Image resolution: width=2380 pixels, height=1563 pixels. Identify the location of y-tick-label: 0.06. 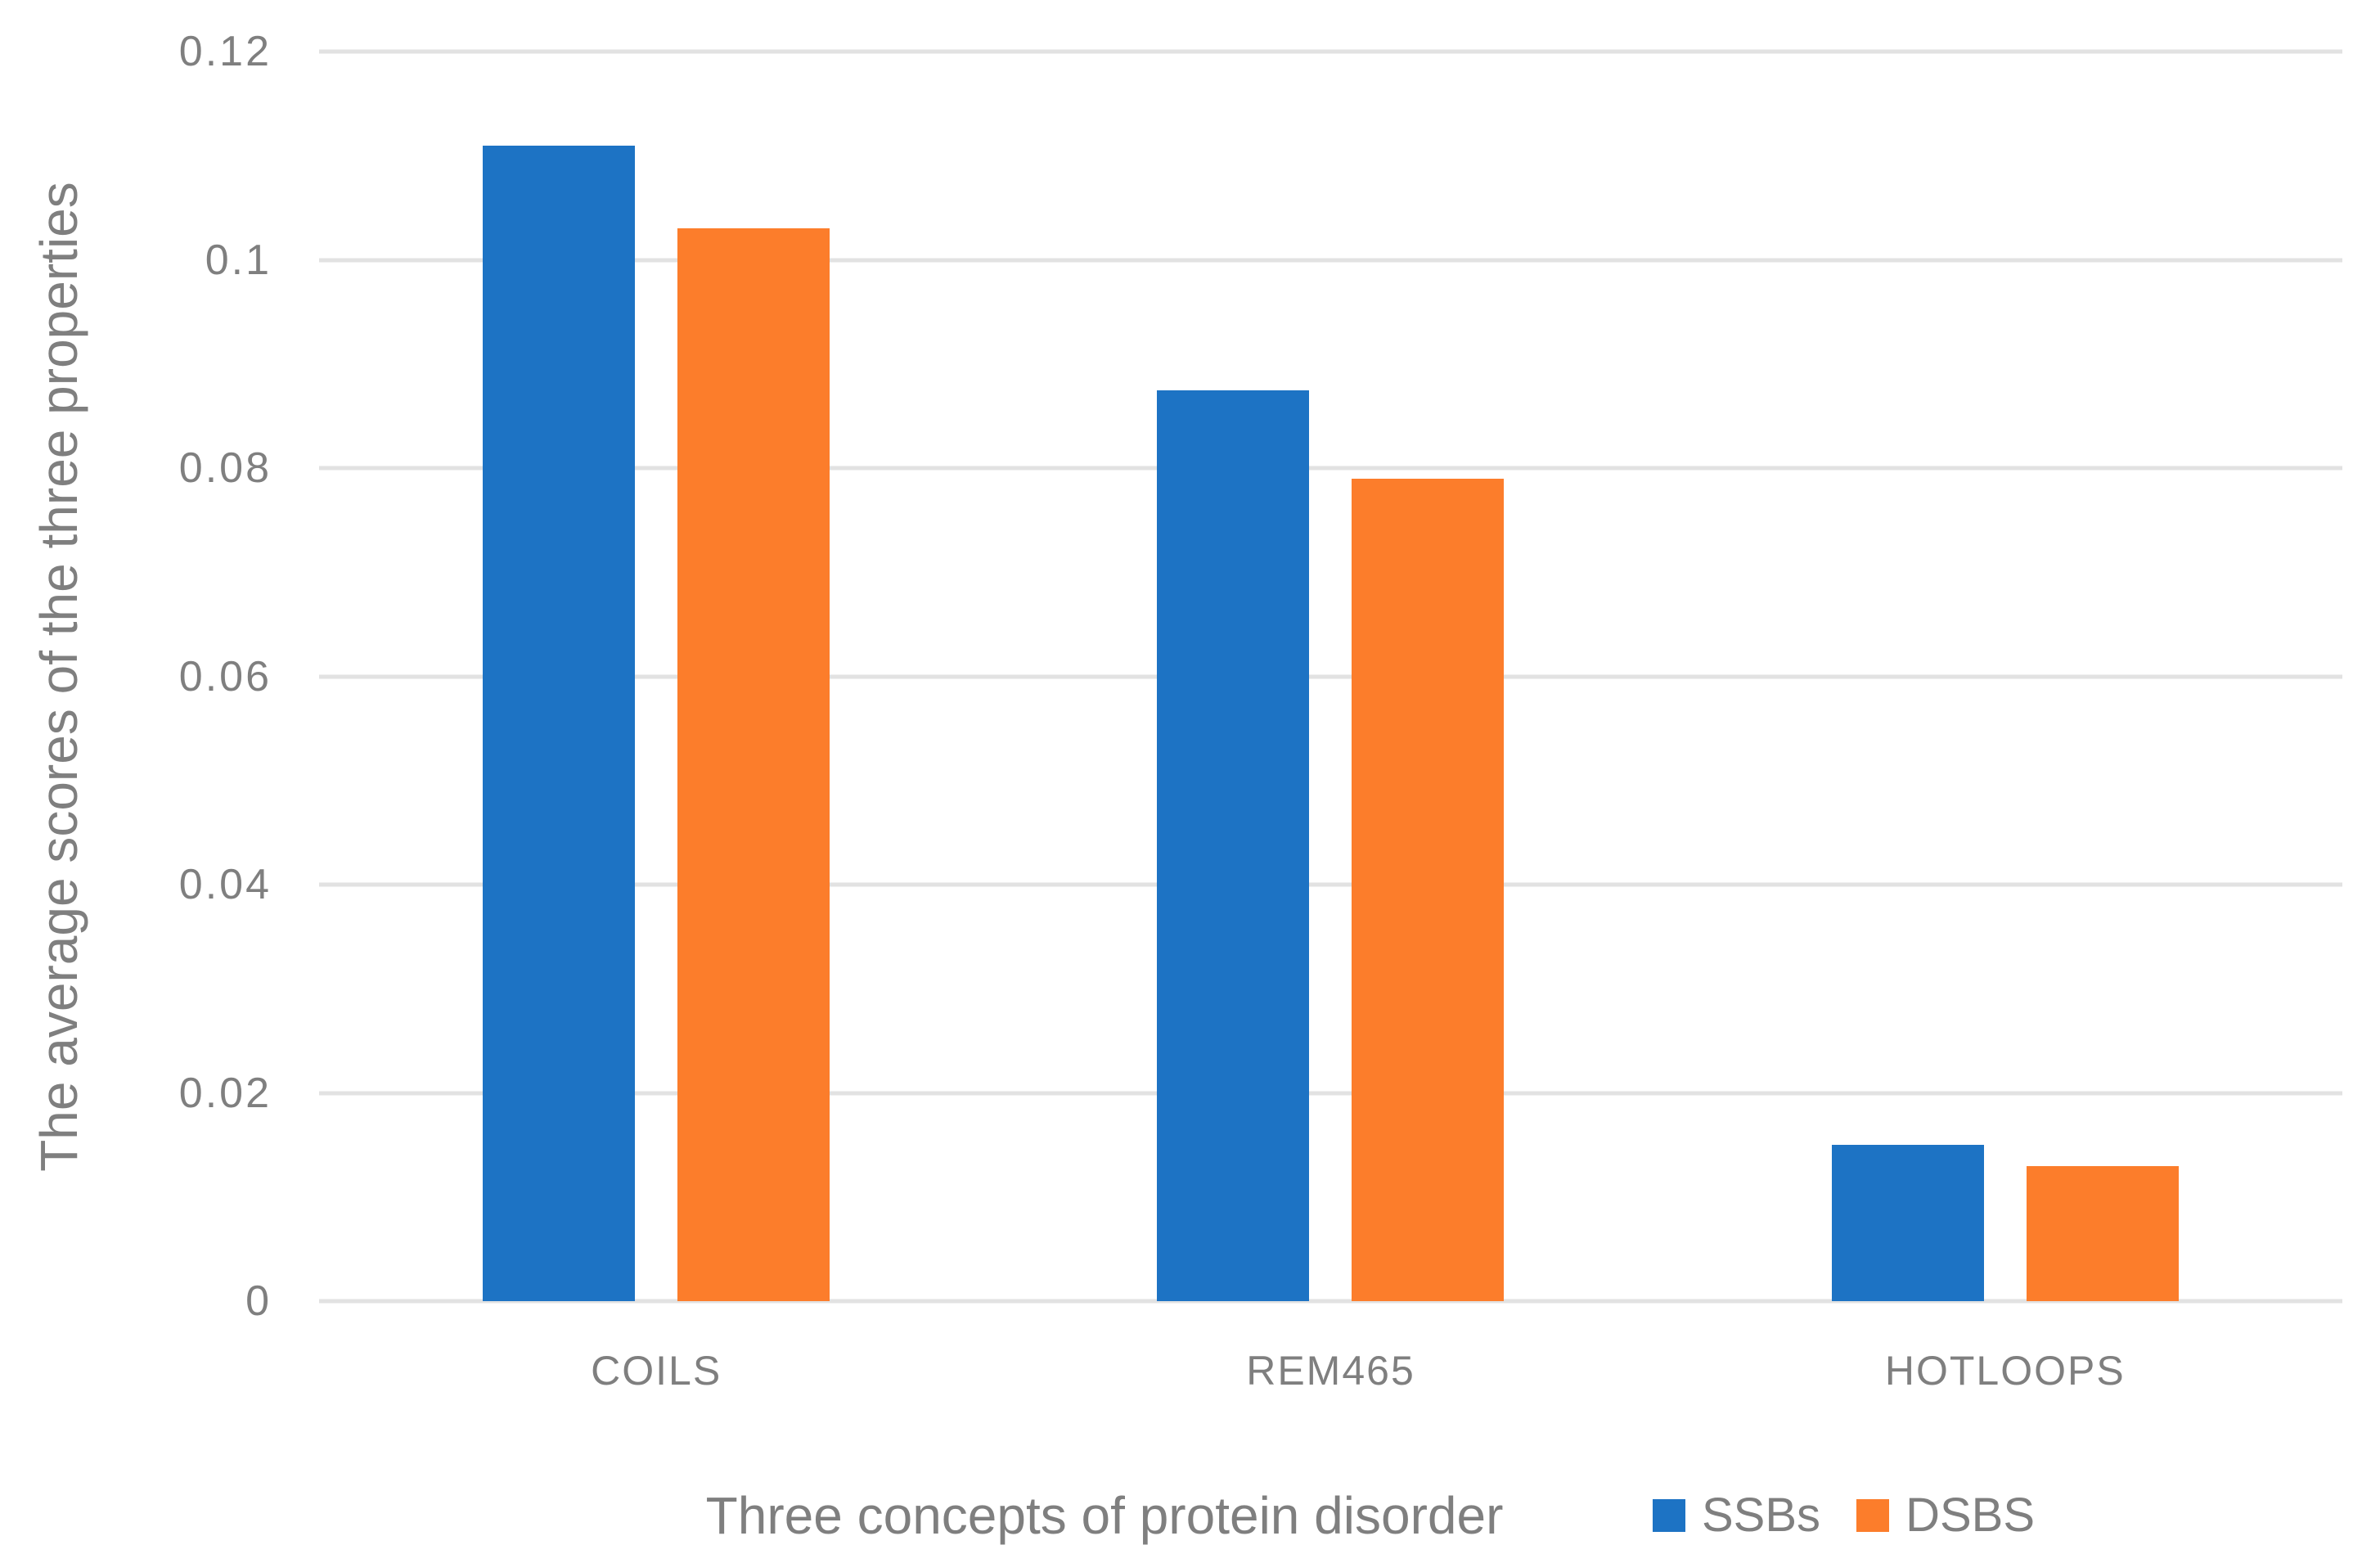
(225, 676).